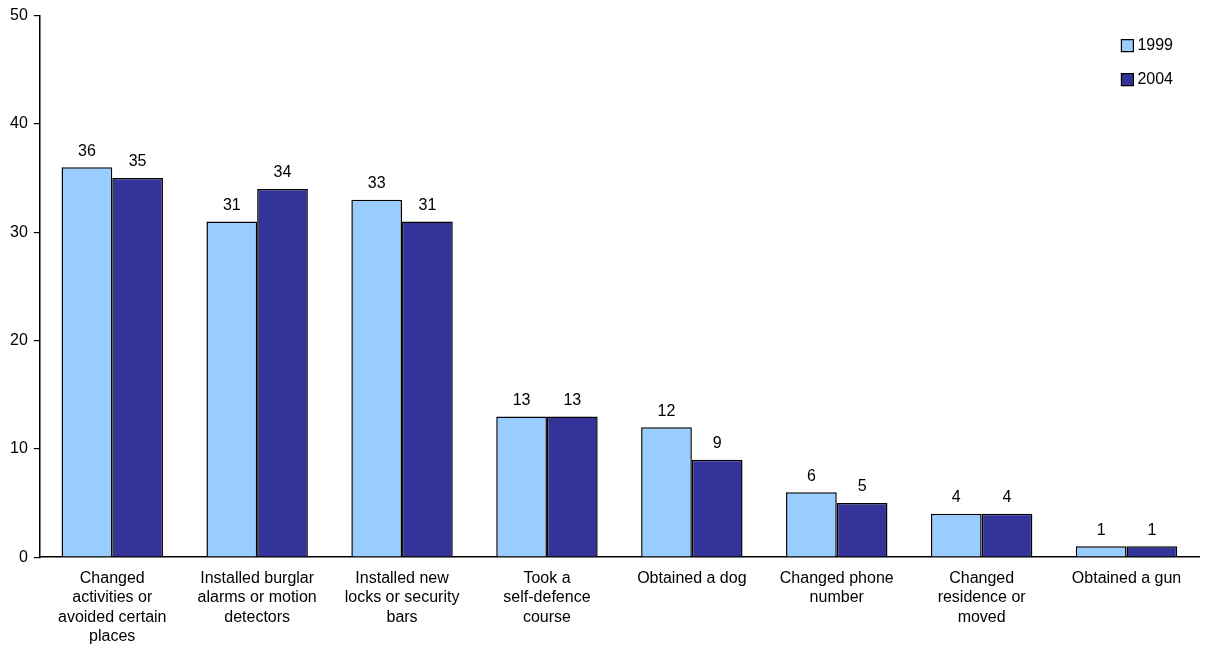 The width and height of the screenshot is (1215, 662). What do you see at coordinates (666, 410) in the screenshot?
I see `data-label: 12` at bounding box center [666, 410].